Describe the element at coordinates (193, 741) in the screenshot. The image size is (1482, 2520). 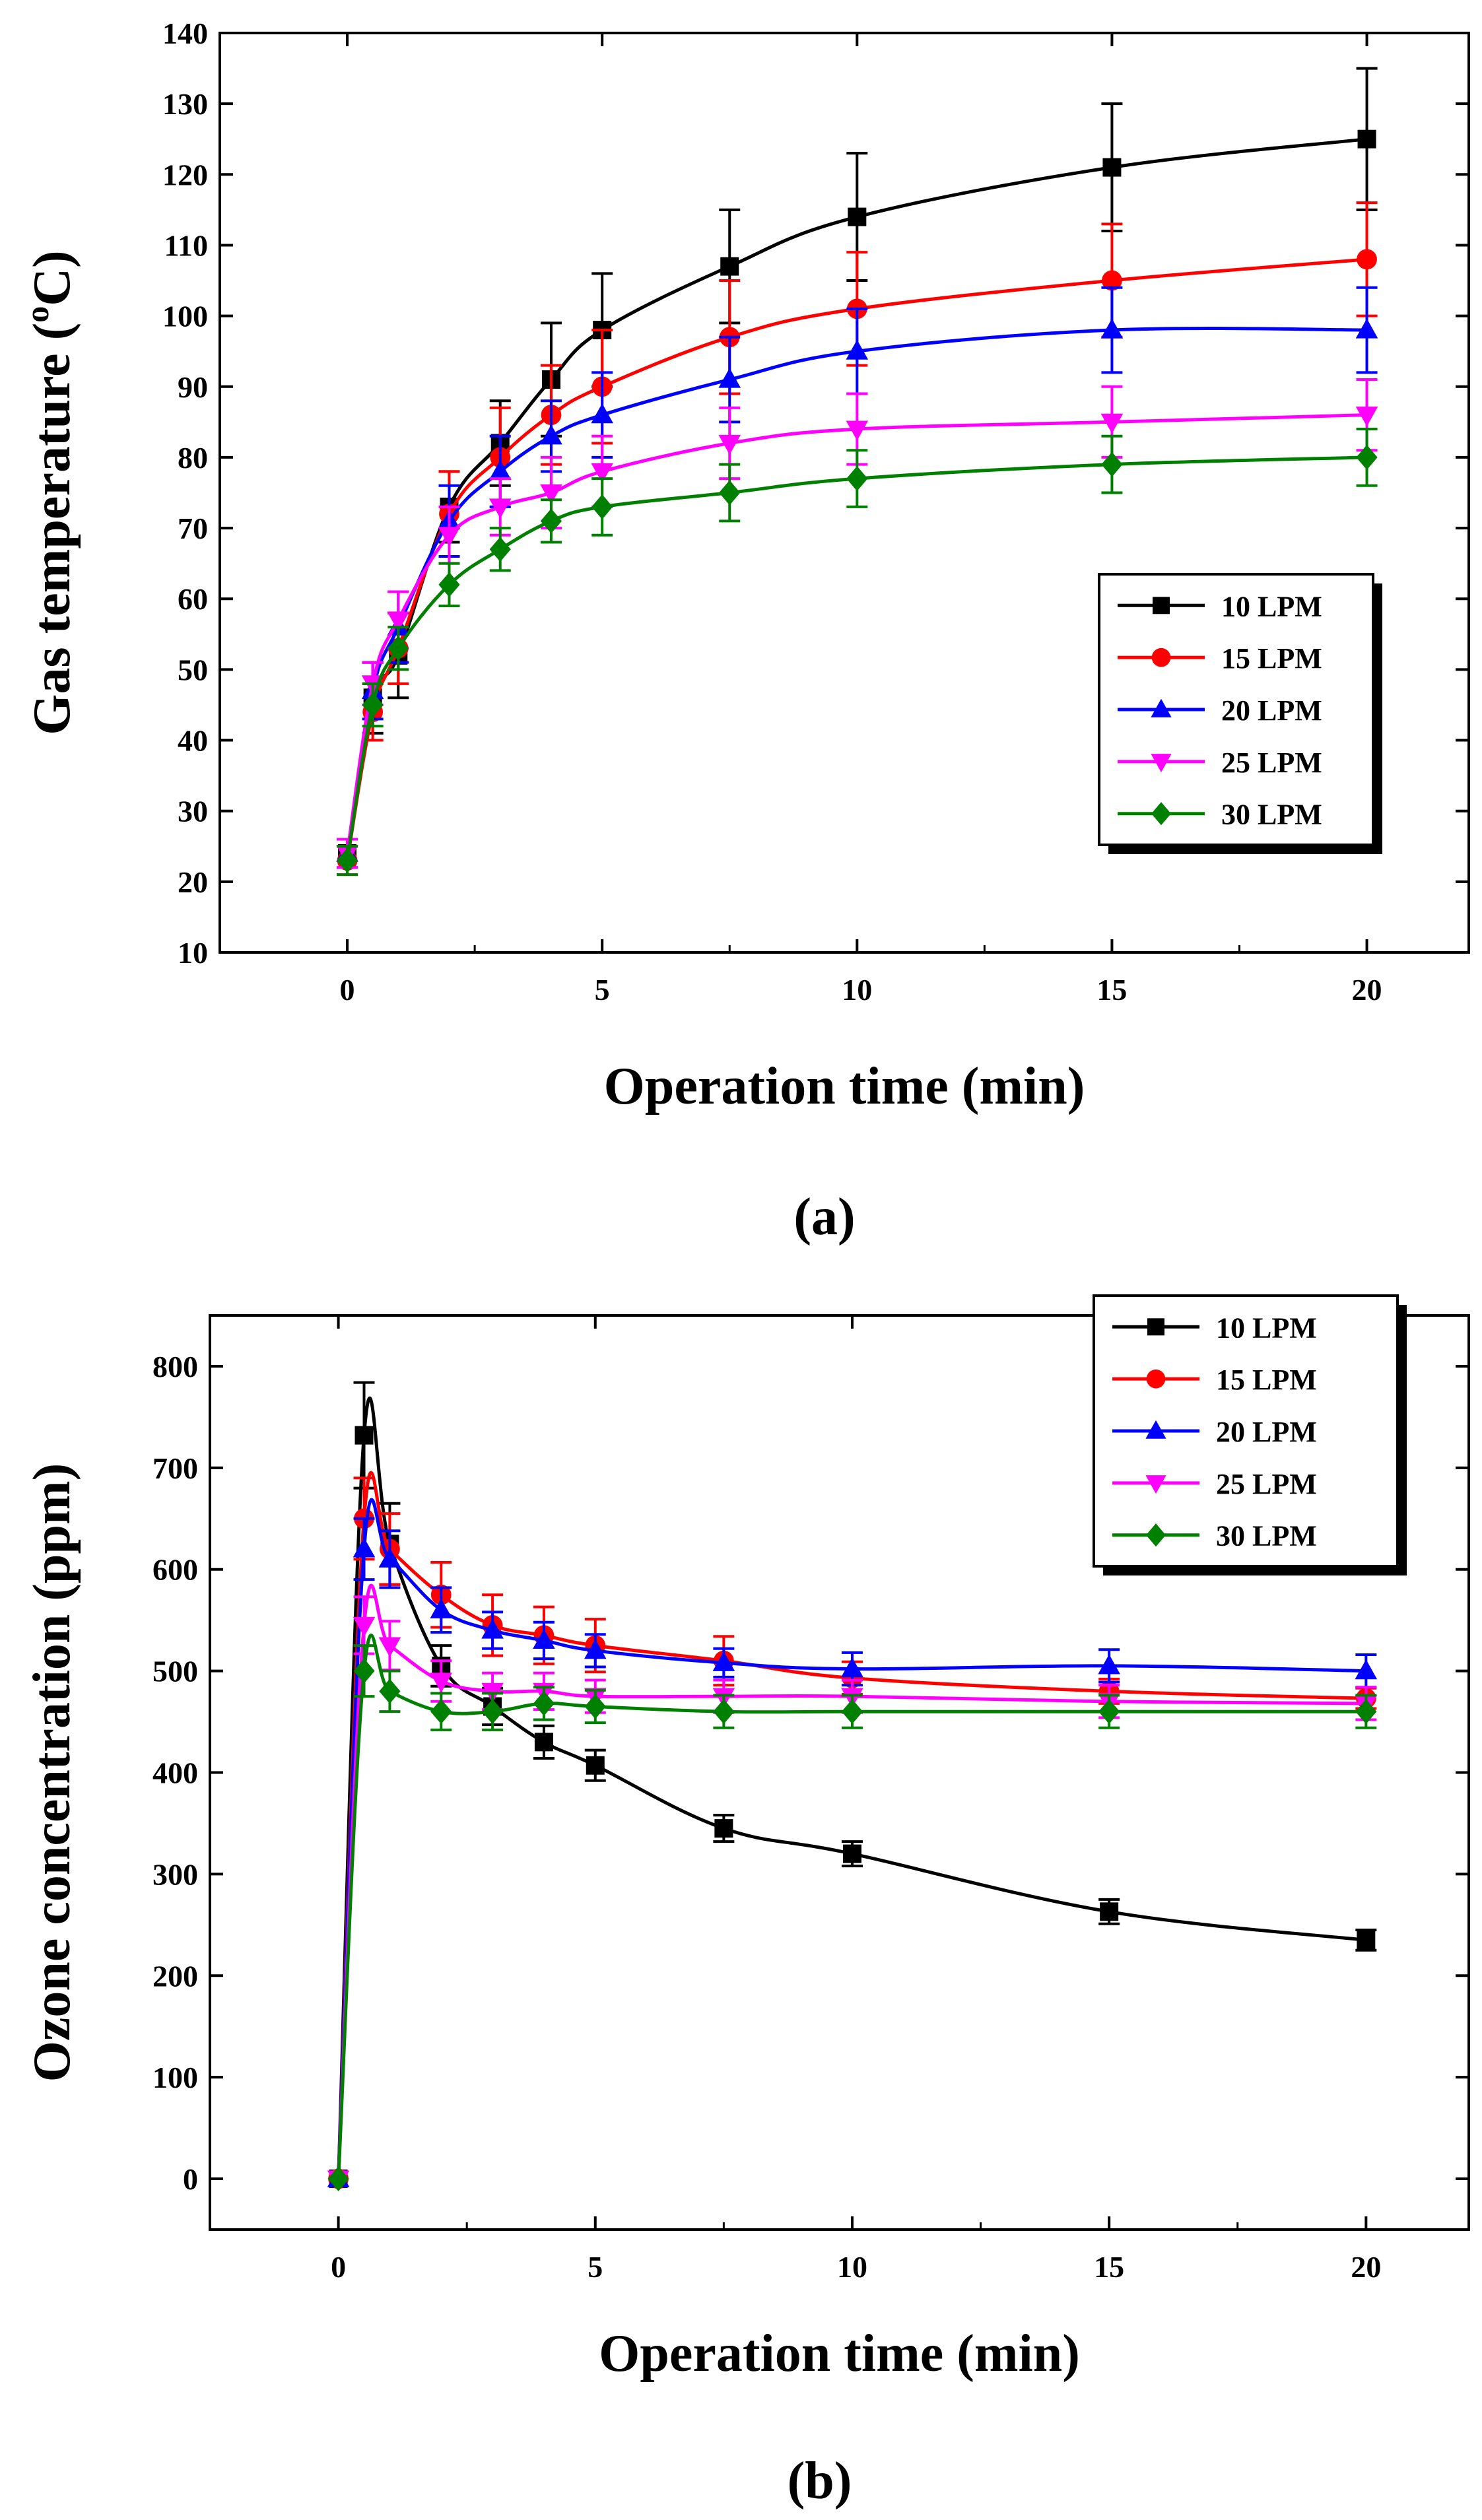
I see `y-tick-label: 40` at that location.